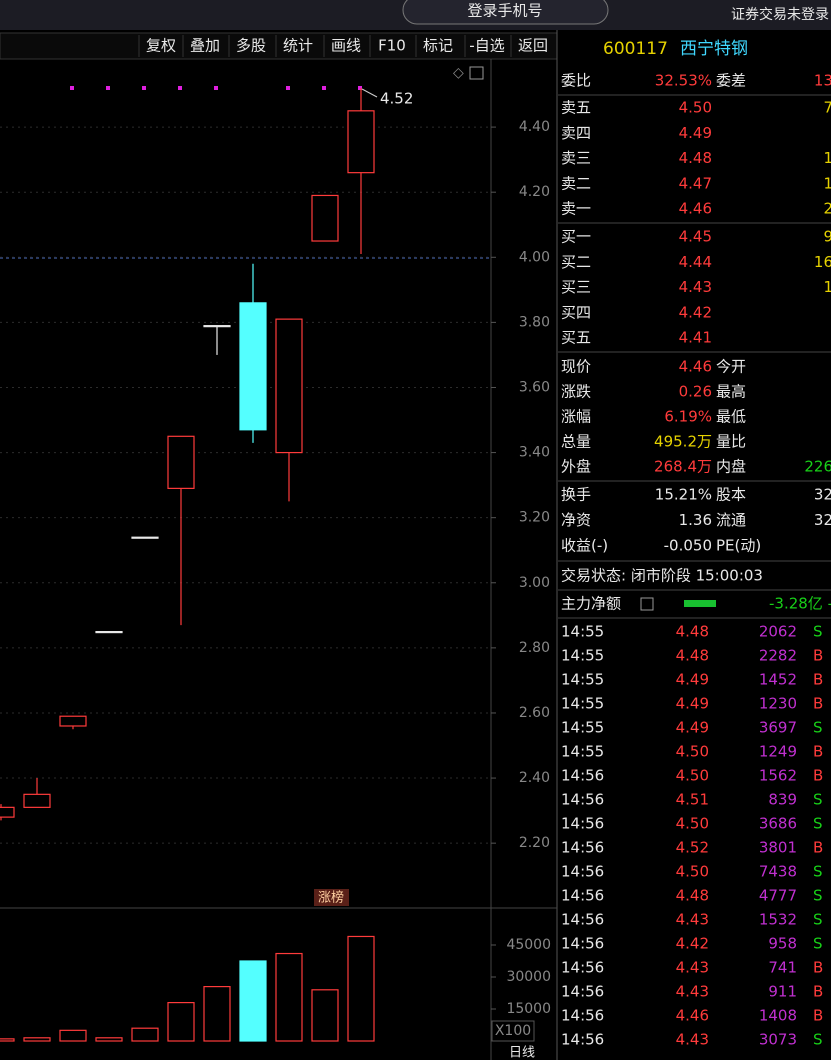  I want to click on tick-volume: 3686, so click(778, 824).